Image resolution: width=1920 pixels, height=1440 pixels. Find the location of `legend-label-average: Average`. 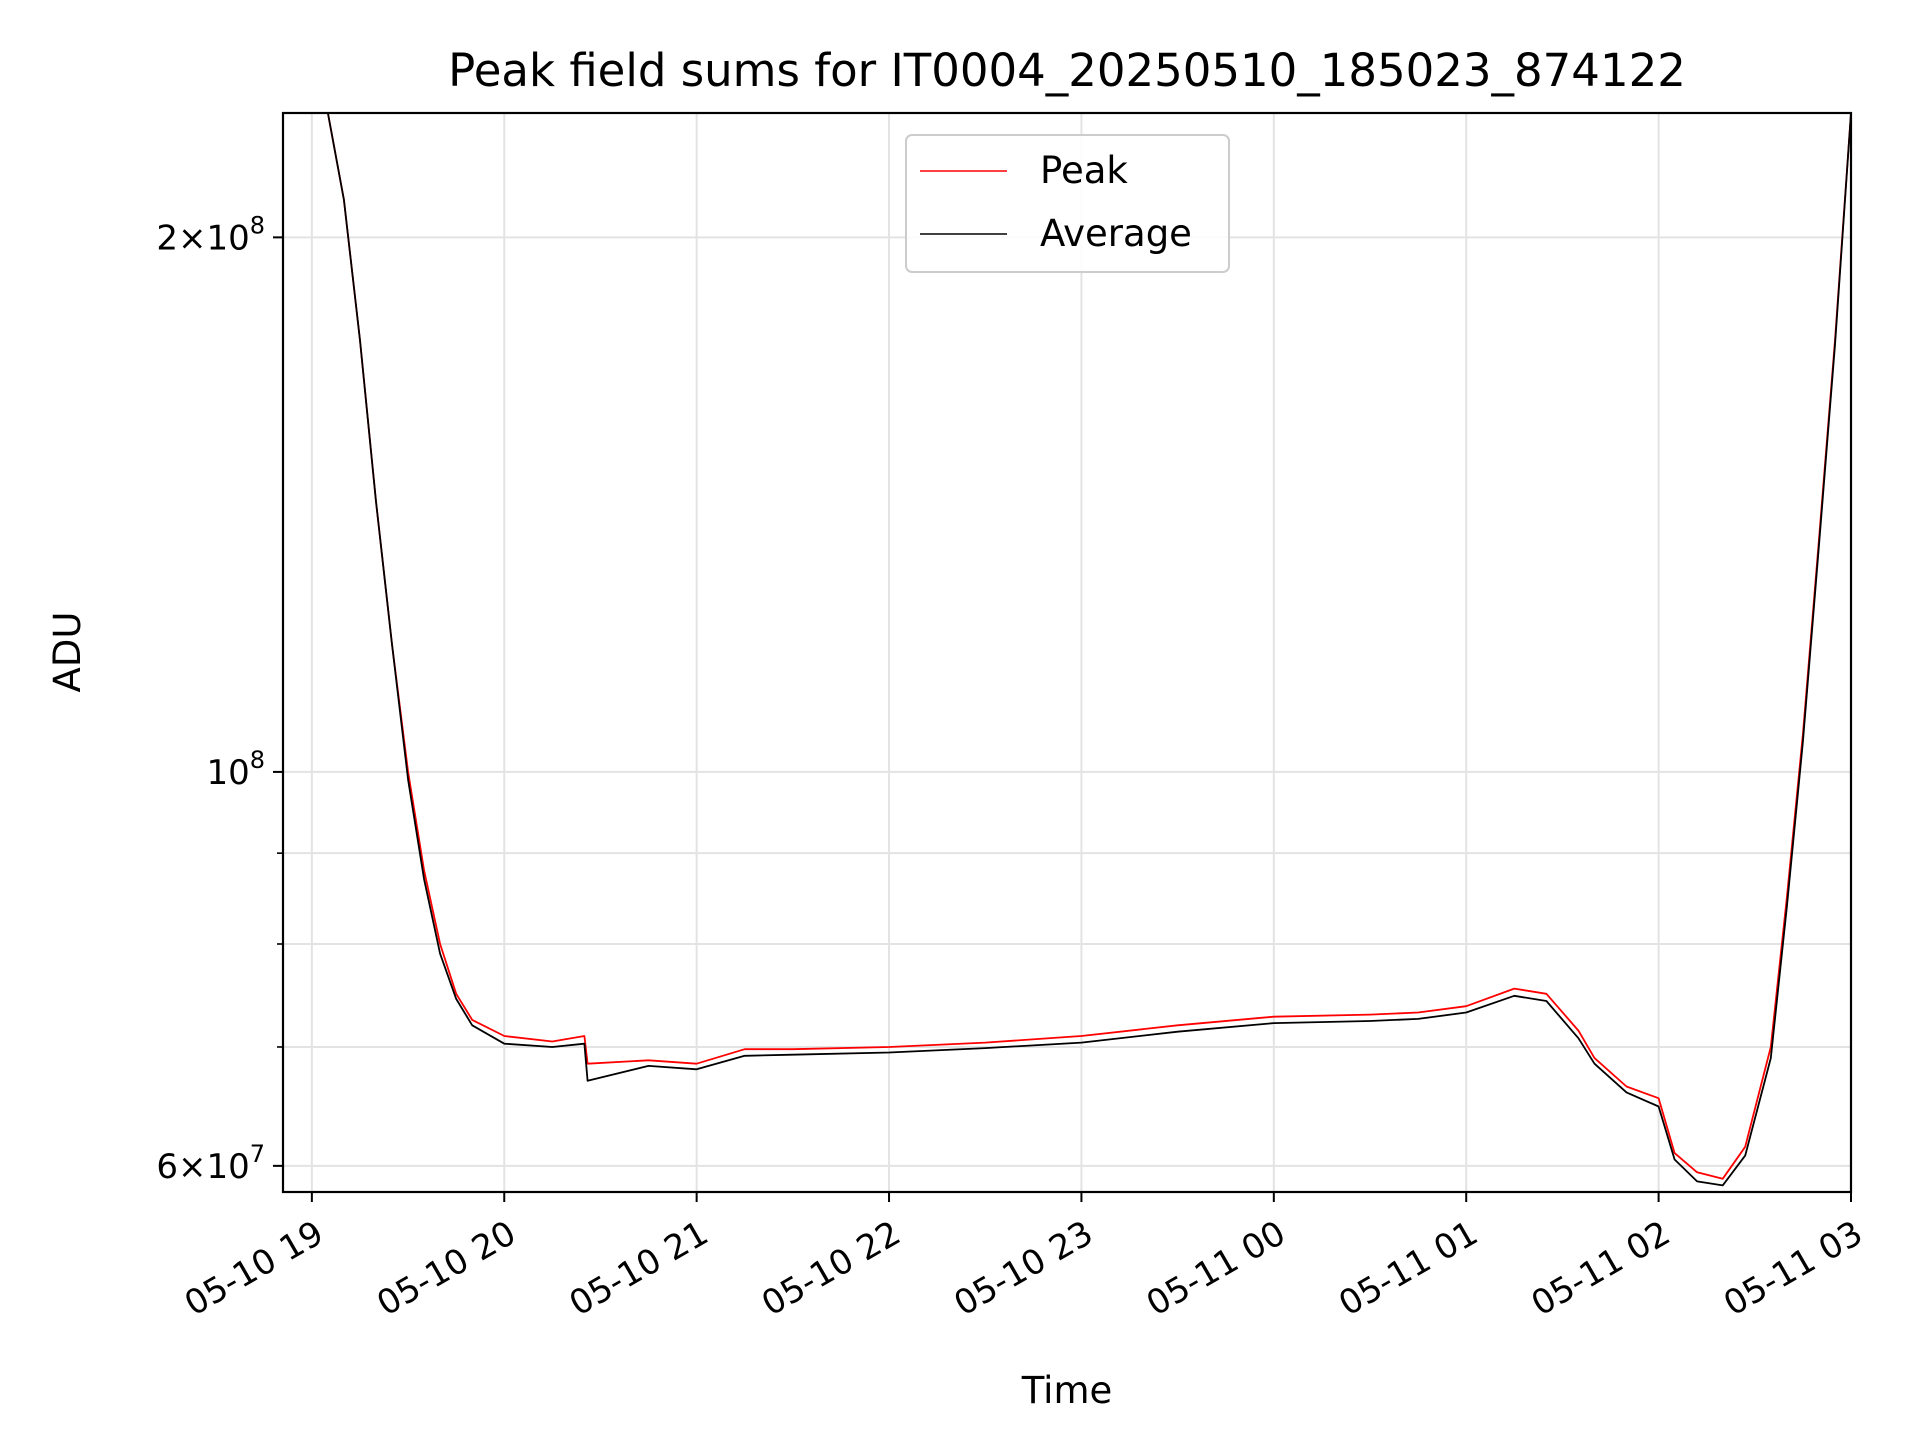

legend-label-average: Average is located at coordinates (1116, 233).